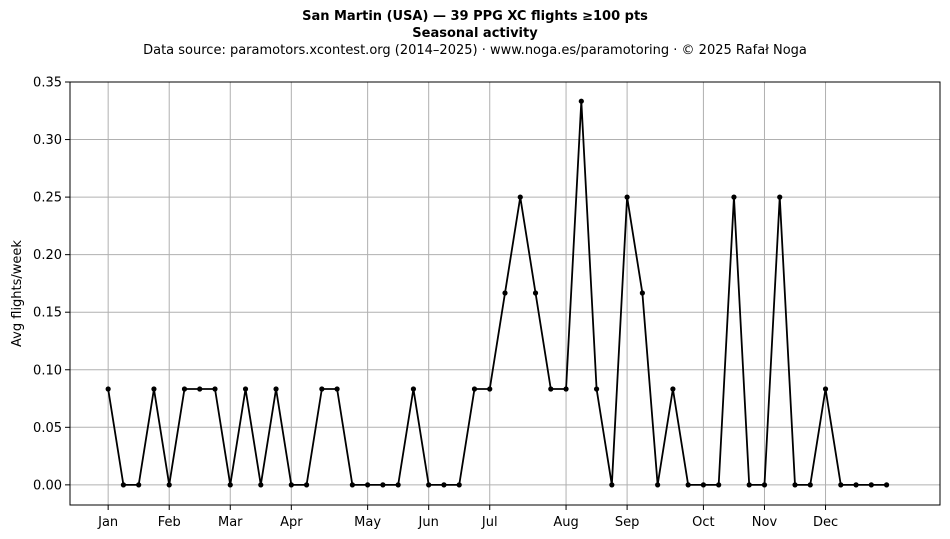 Image resolution: width=950 pixels, height=539 pixels. What do you see at coordinates (230, 522) in the screenshot?
I see `x-tick-label: Mar` at bounding box center [230, 522].